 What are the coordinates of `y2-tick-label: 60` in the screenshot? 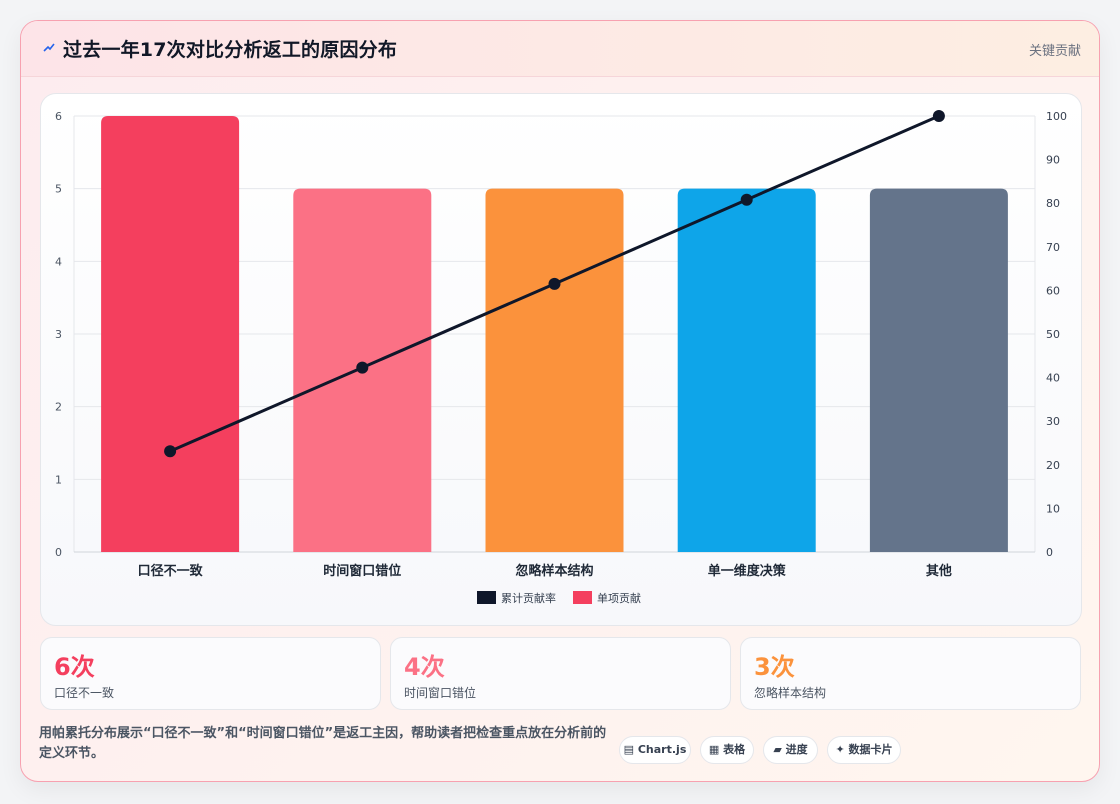 It's located at (1053, 290).